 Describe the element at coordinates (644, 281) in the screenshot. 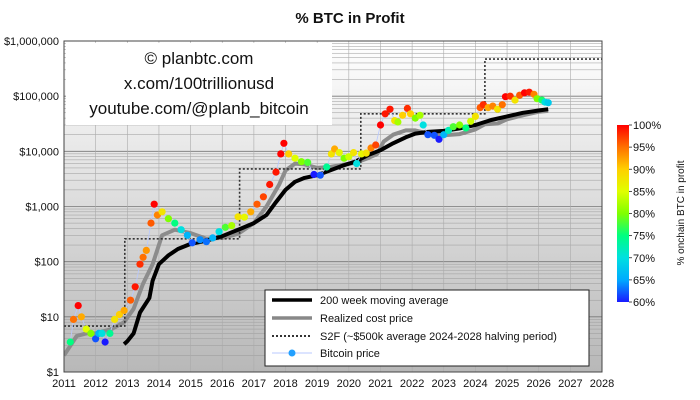

I see `colorbar-tick-label: 65%` at that location.